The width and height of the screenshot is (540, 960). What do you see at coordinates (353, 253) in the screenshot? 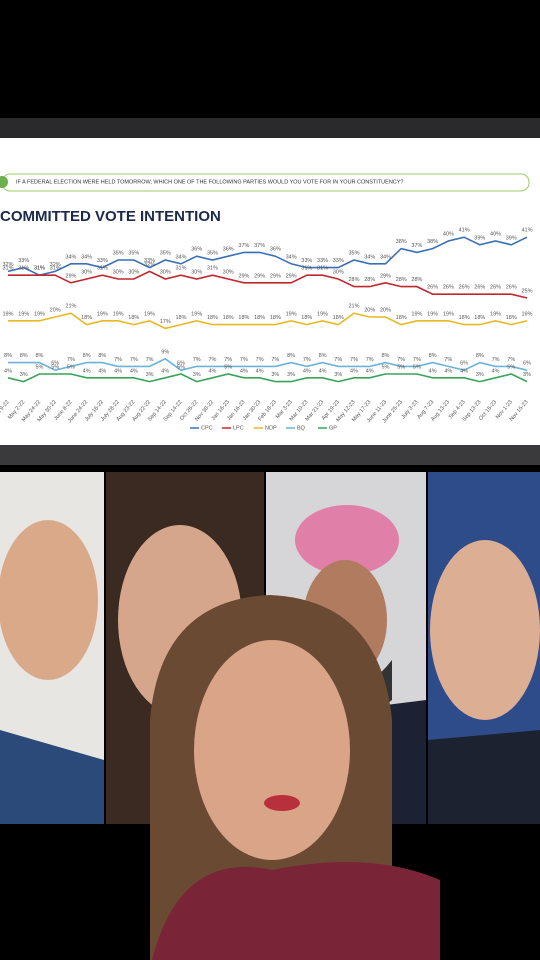
I see `data-label: 35%` at bounding box center [353, 253].